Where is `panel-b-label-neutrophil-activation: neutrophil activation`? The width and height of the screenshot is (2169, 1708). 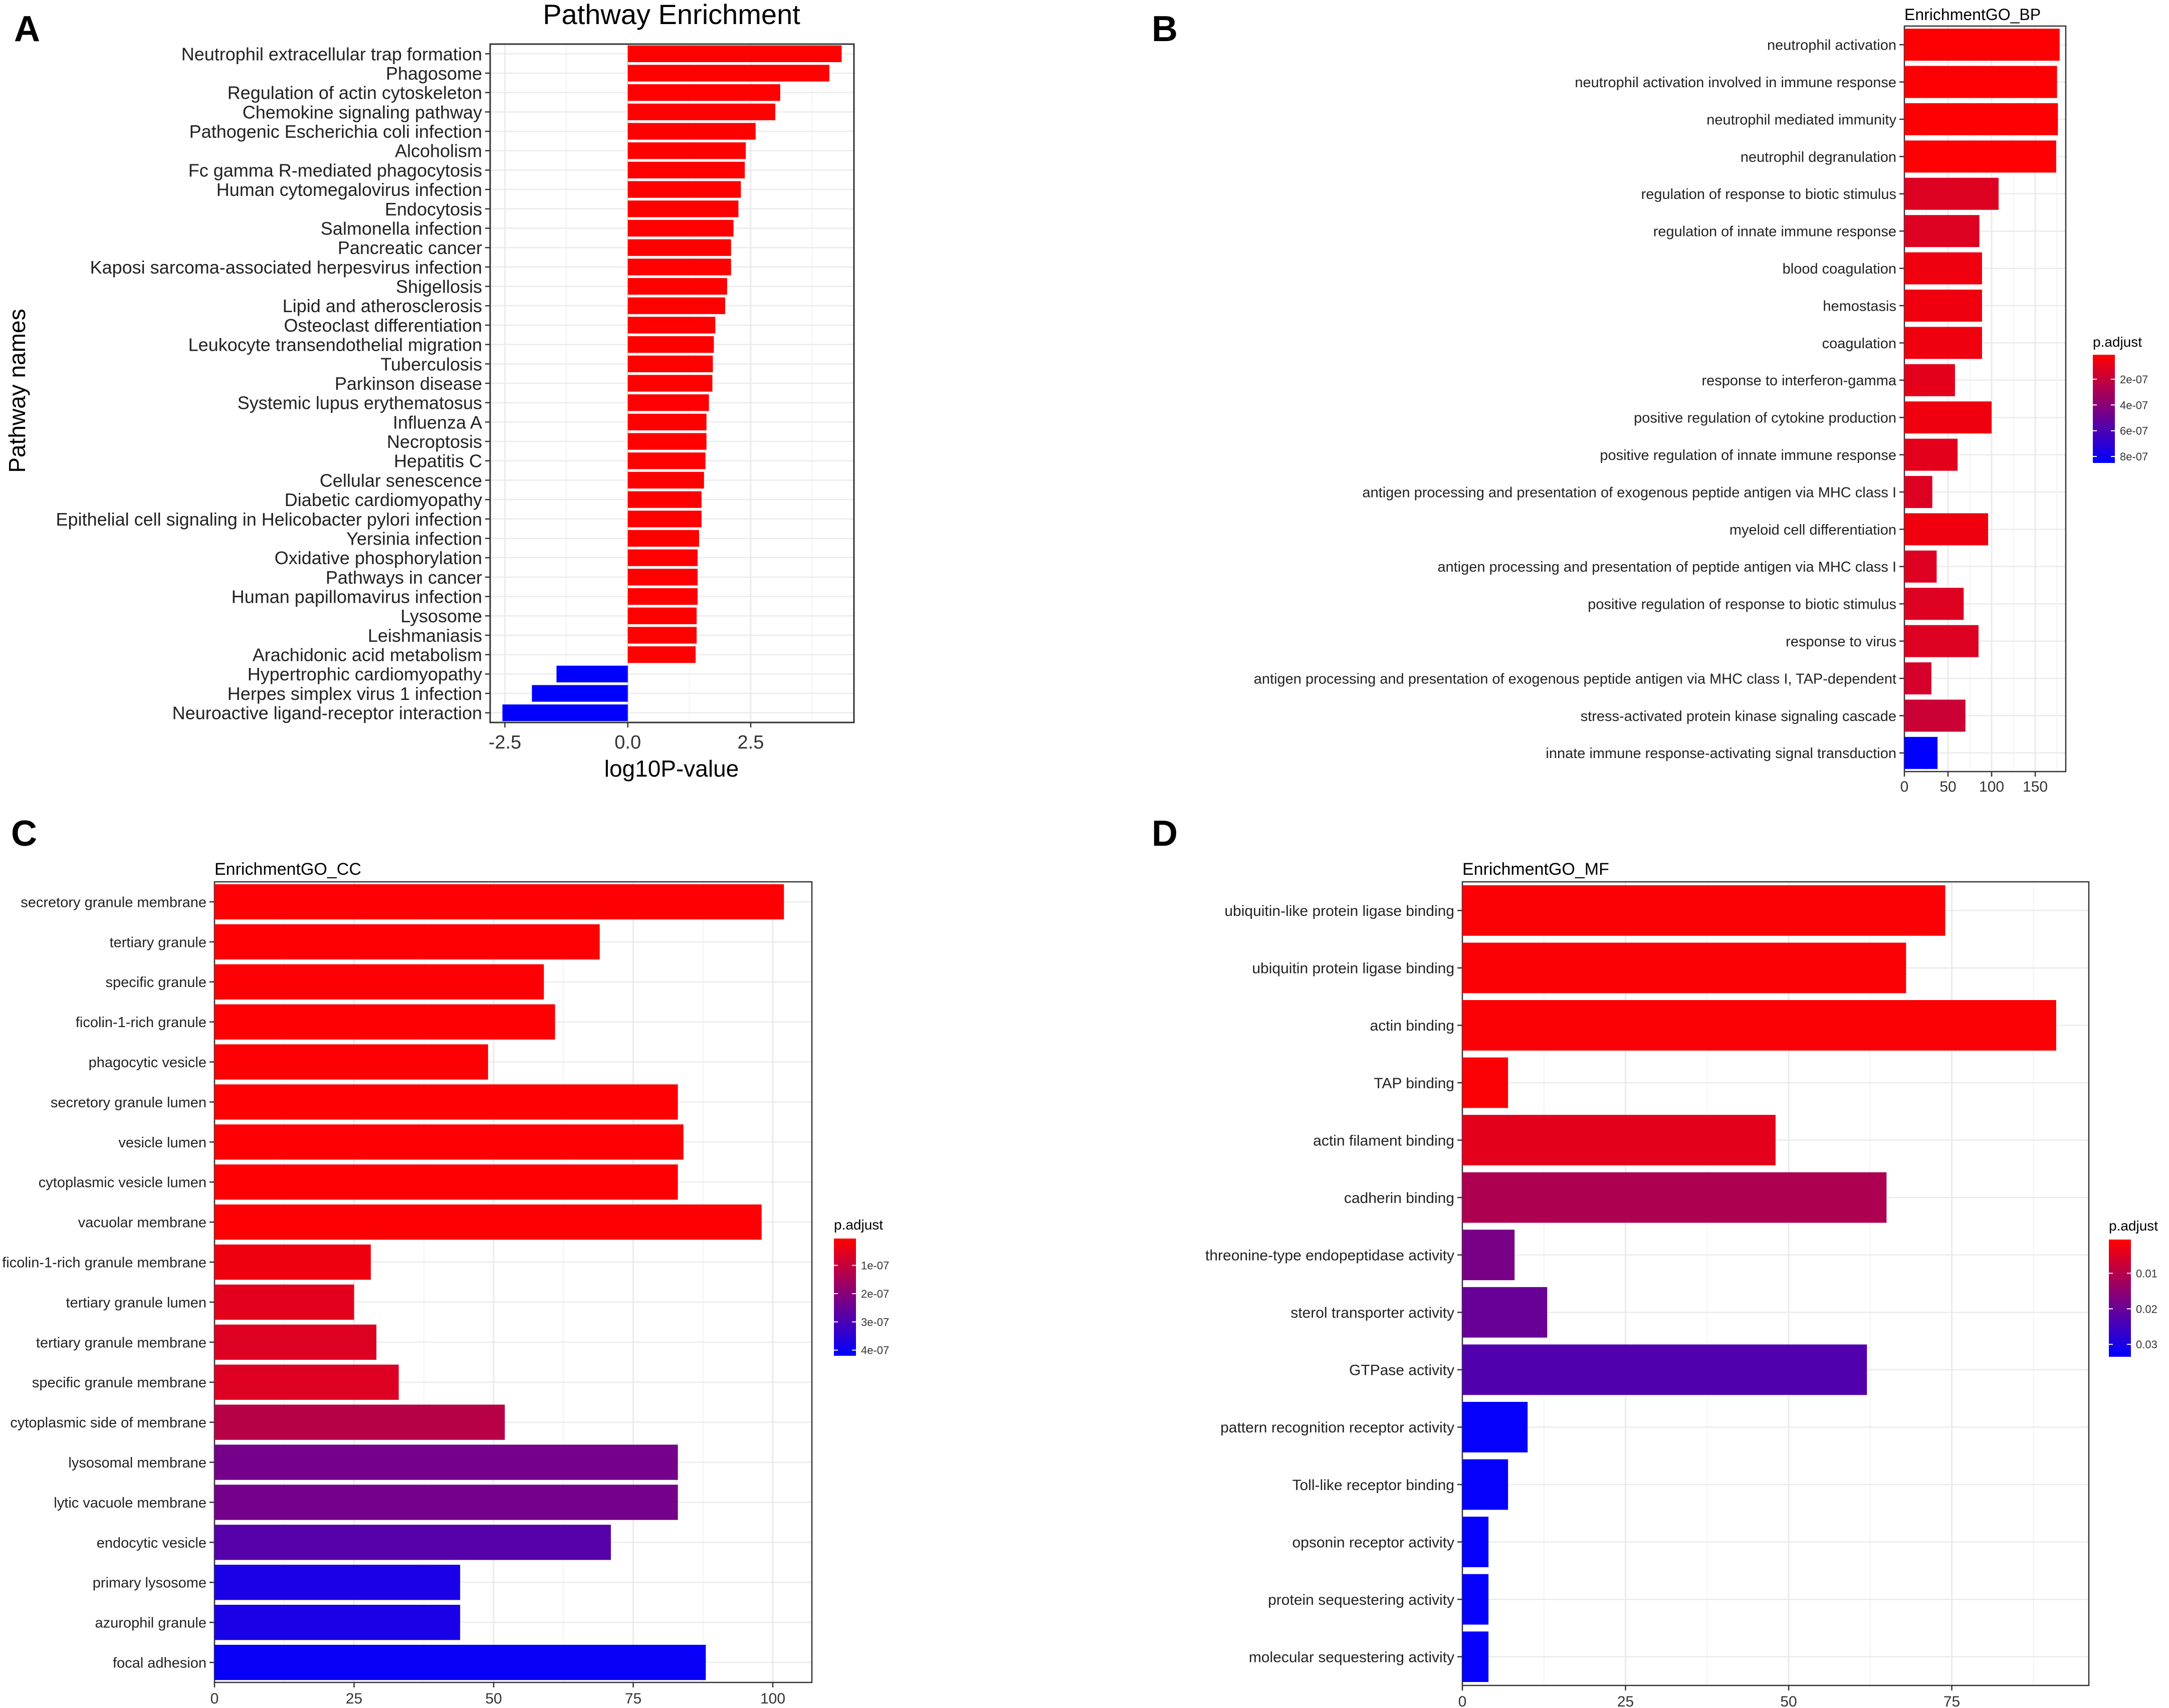
panel-b-label-neutrophil-activation: neutrophil activation is located at coordinates (1831, 46).